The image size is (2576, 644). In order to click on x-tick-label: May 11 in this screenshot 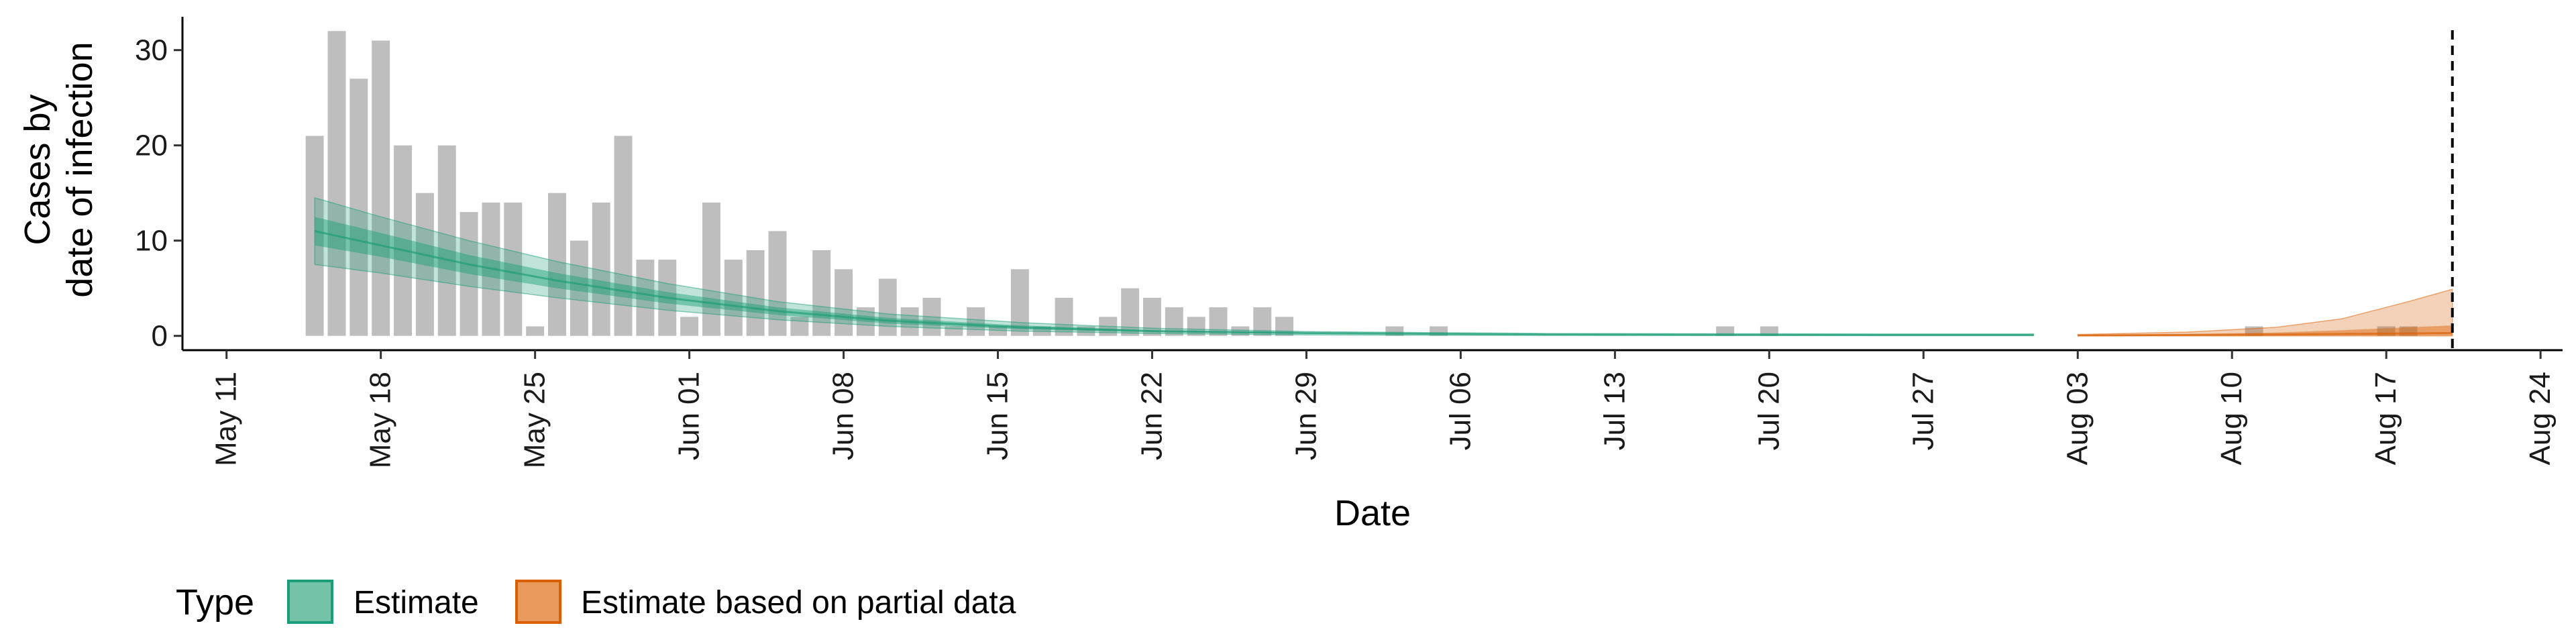, I will do `click(226, 419)`.